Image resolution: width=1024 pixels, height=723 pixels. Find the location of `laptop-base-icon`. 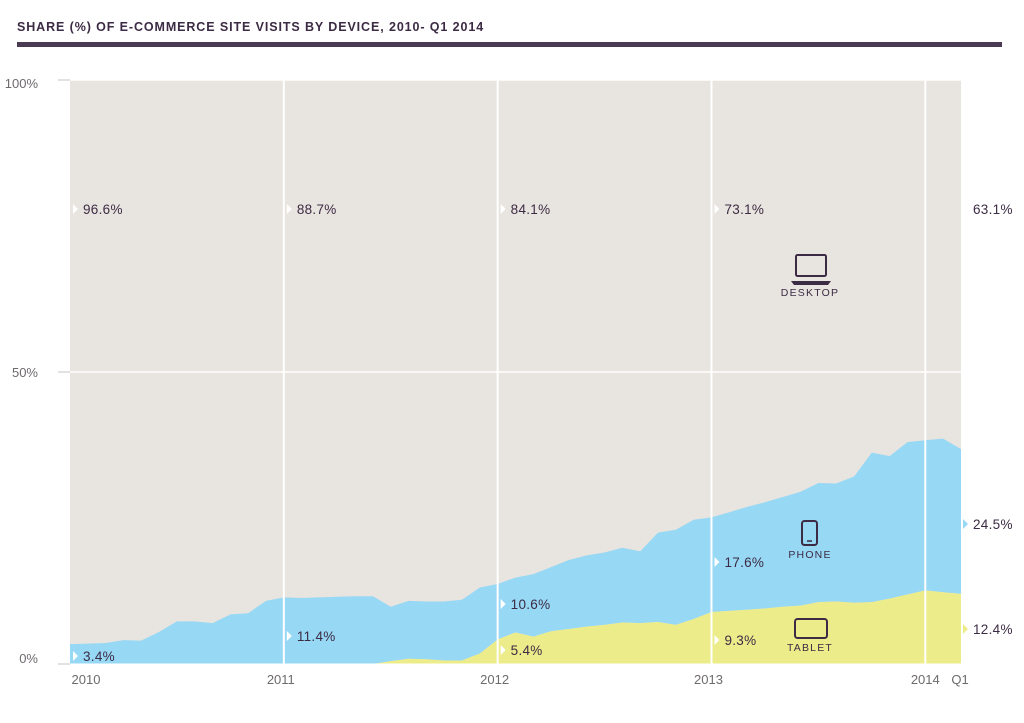

laptop-base-icon is located at coordinates (811, 283).